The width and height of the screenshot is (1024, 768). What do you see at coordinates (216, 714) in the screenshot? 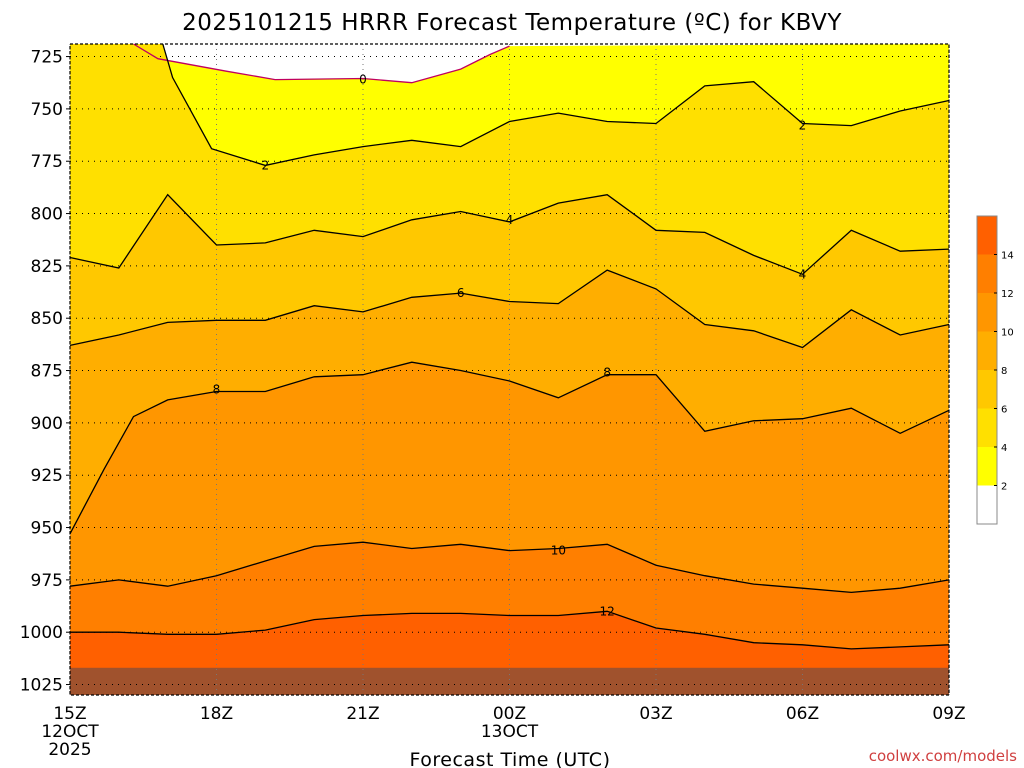
I see `x-tick-label: 18Z` at bounding box center [216, 714].